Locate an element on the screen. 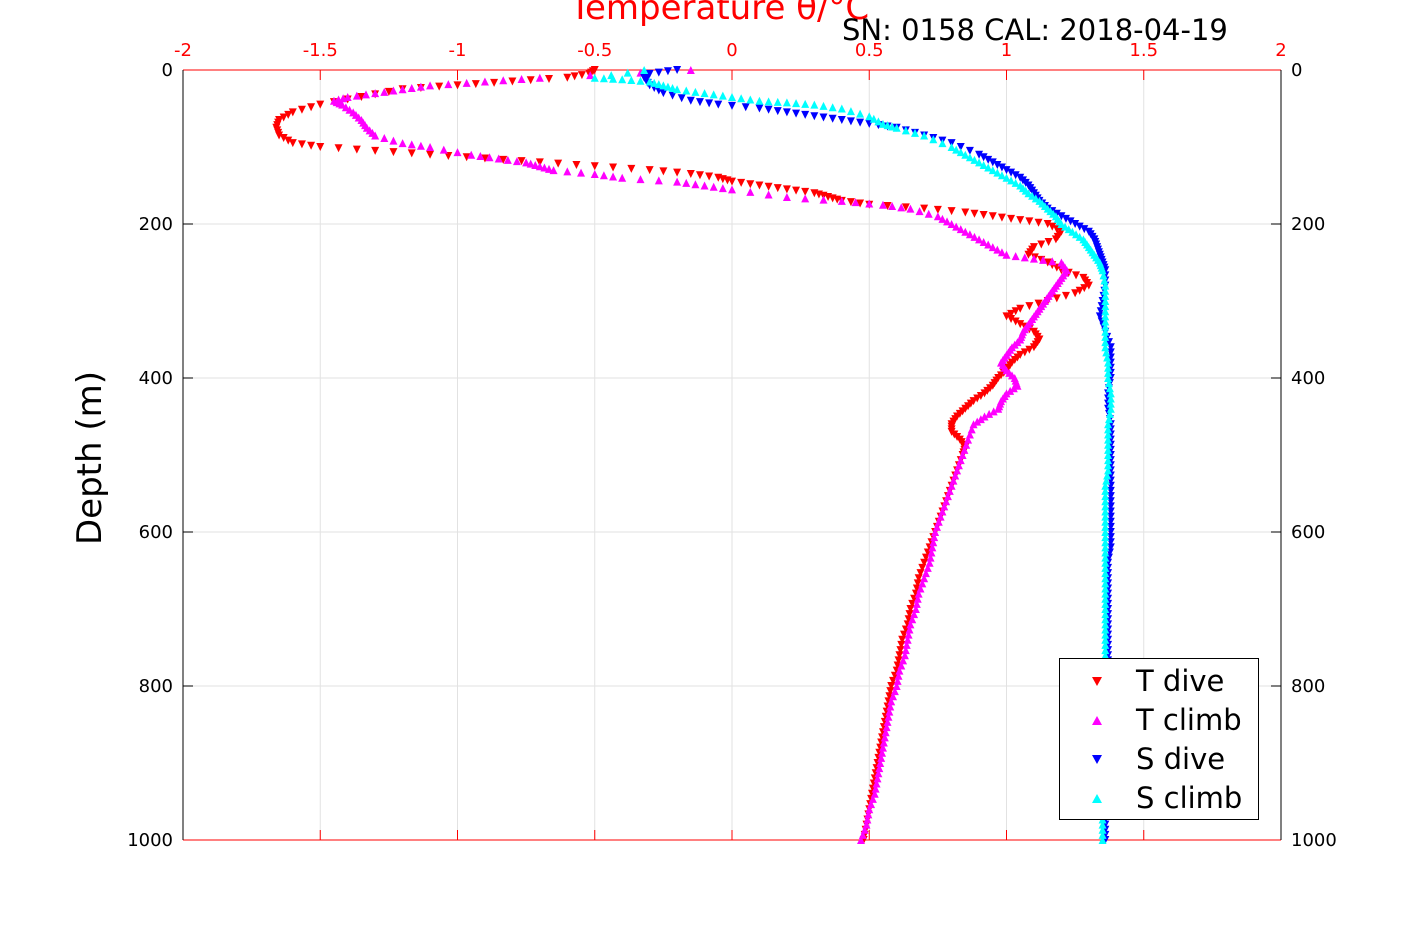 This screenshot has width=1417, height=945. legend-entry-s-dive: S dive is located at coordinates (1160, 759).